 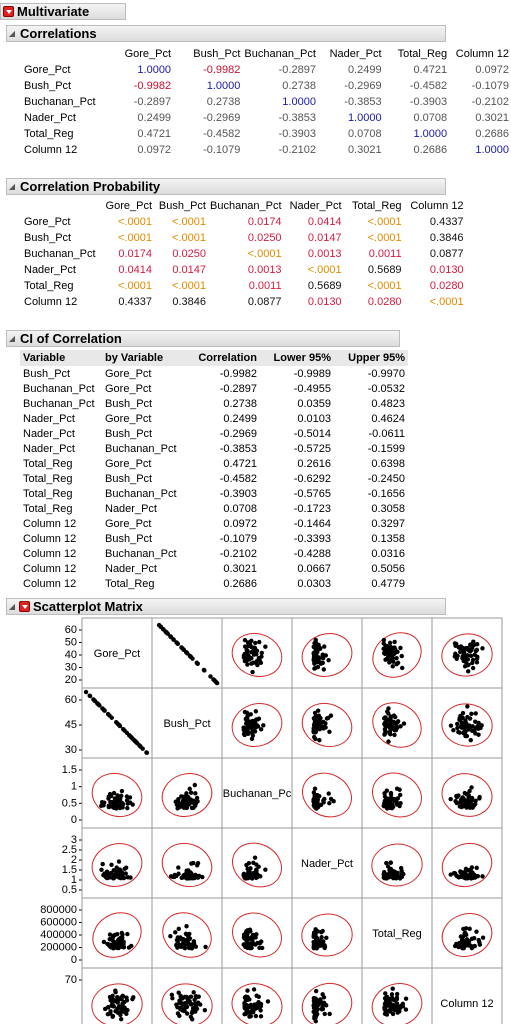 What do you see at coordinates (51, 150) in the screenshot?
I see `row-label: Column 12` at bounding box center [51, 150].